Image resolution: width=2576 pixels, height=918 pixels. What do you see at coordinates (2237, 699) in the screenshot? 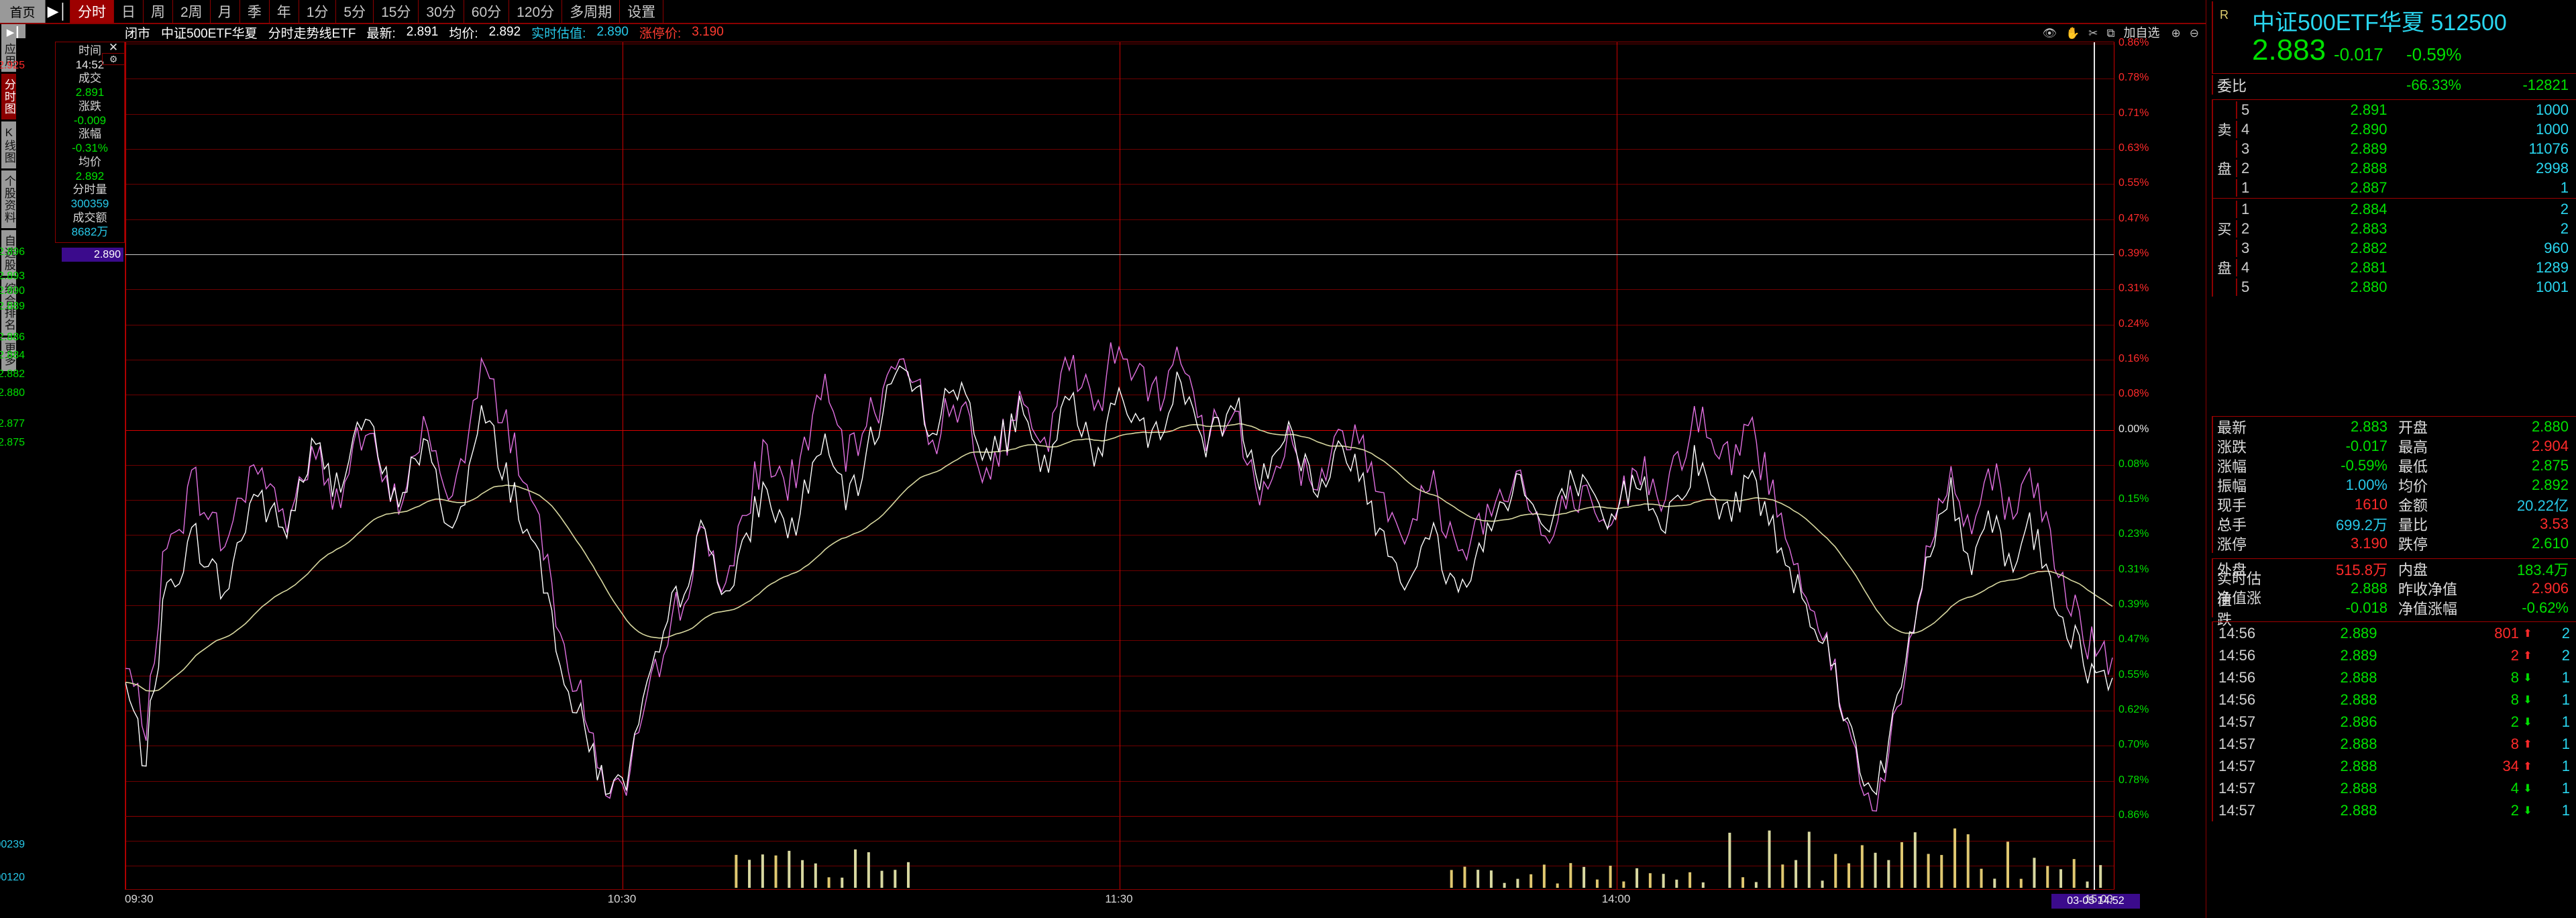
I see `tick-time: 14:56` at bounding box center [2237, 699].